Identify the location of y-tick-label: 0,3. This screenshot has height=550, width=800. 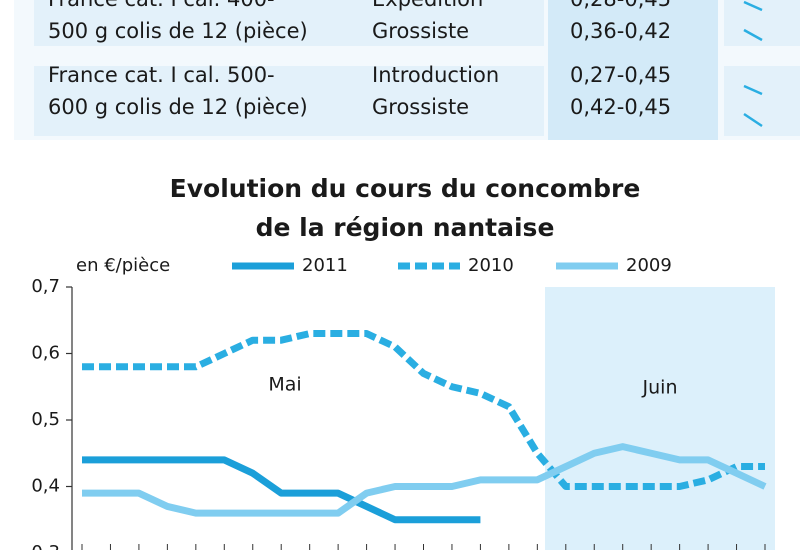
(45, 546).